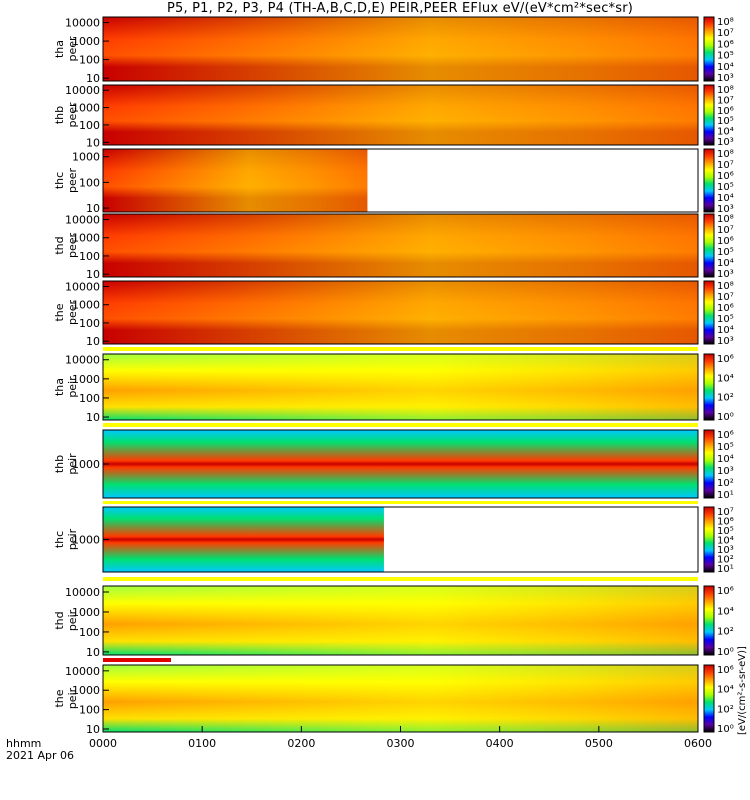  What do you see at coordinates (40, 755) in the screenshot?
I see `date-label: 2021 Apr 06` at bounding box center [40, 755].